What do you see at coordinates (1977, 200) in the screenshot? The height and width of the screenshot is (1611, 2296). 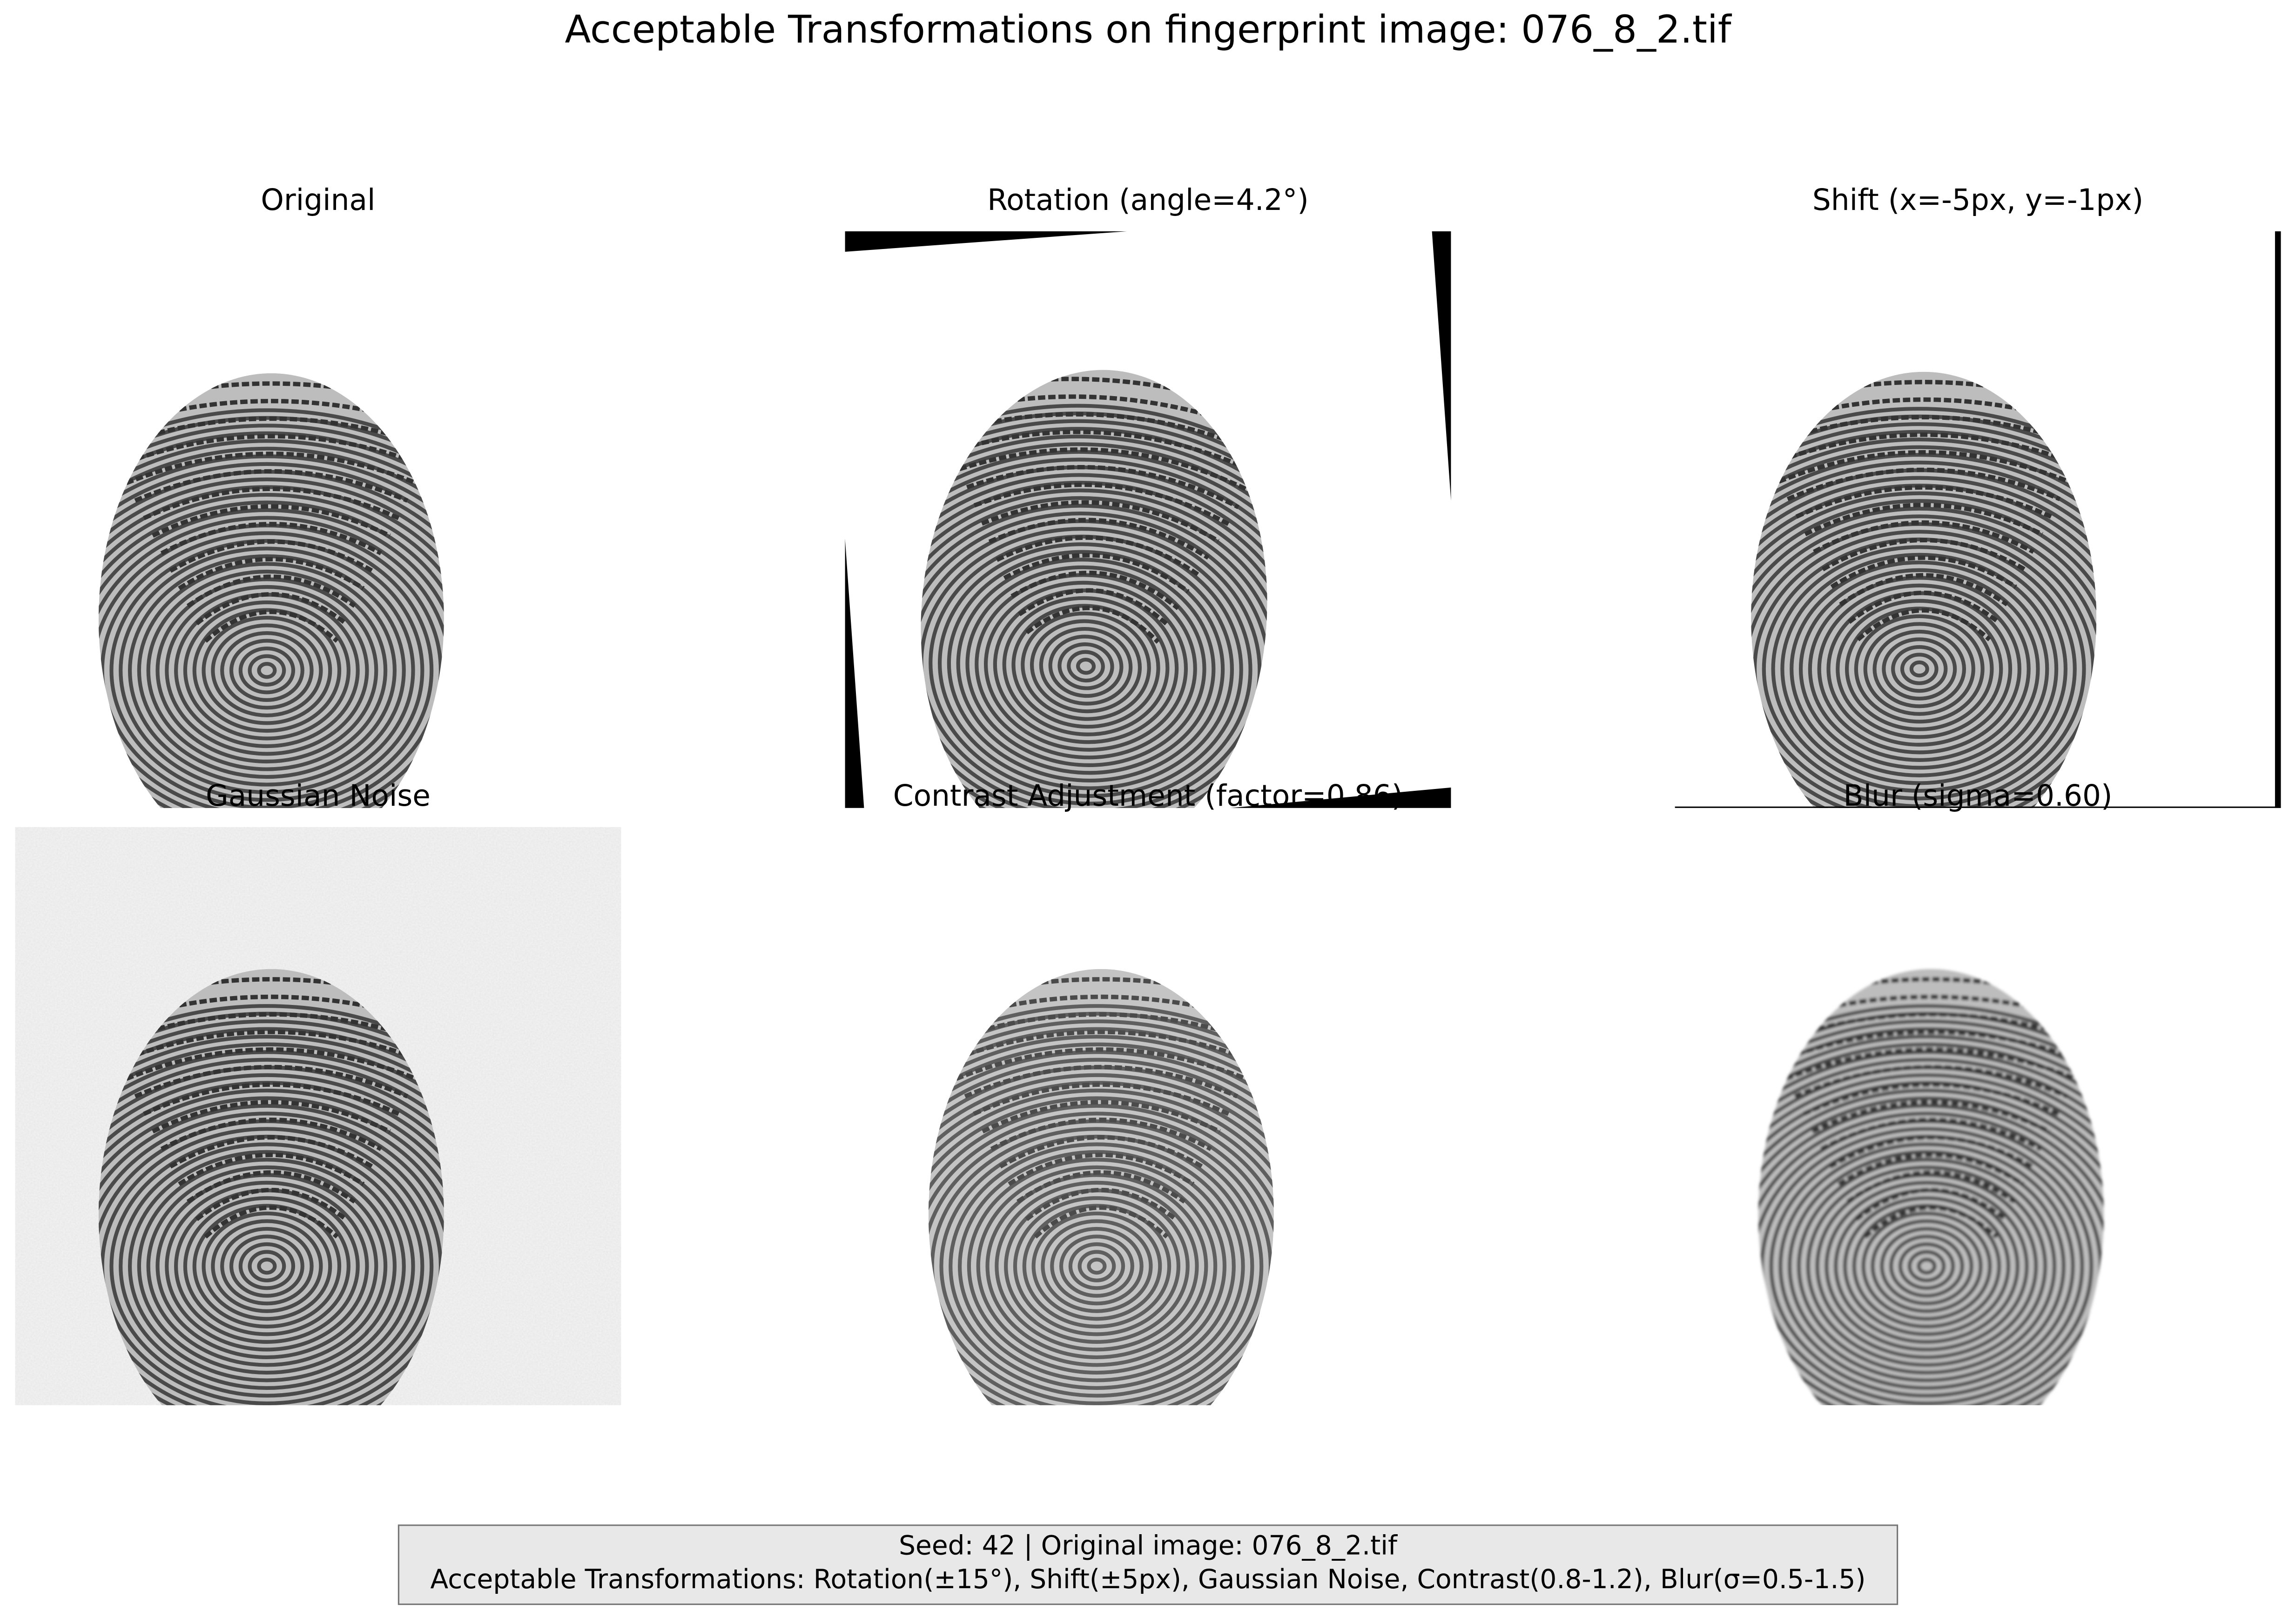 I see `panel-title: Shift (x=-5px, y=-1px)` at bounding box center [1977, 200].